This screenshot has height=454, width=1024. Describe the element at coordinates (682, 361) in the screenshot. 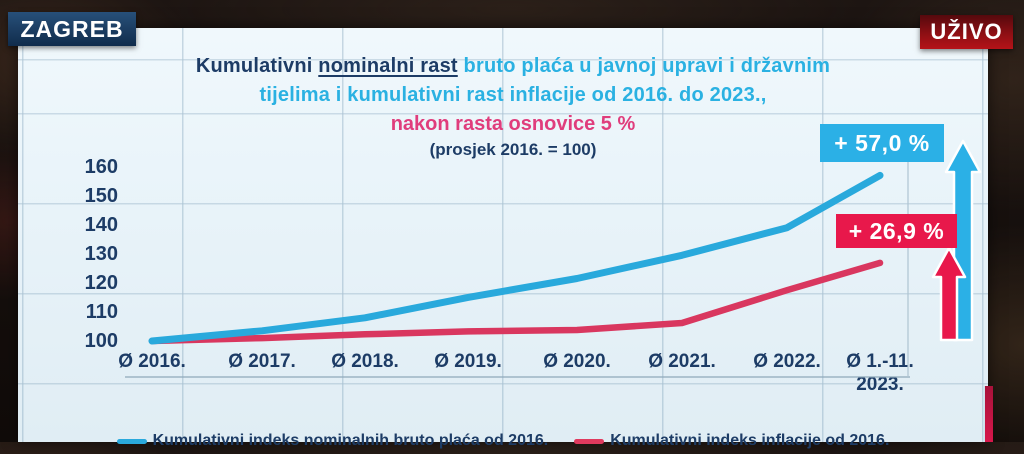

I see `x-axis-label-2021: Ø 2021.` at that location.